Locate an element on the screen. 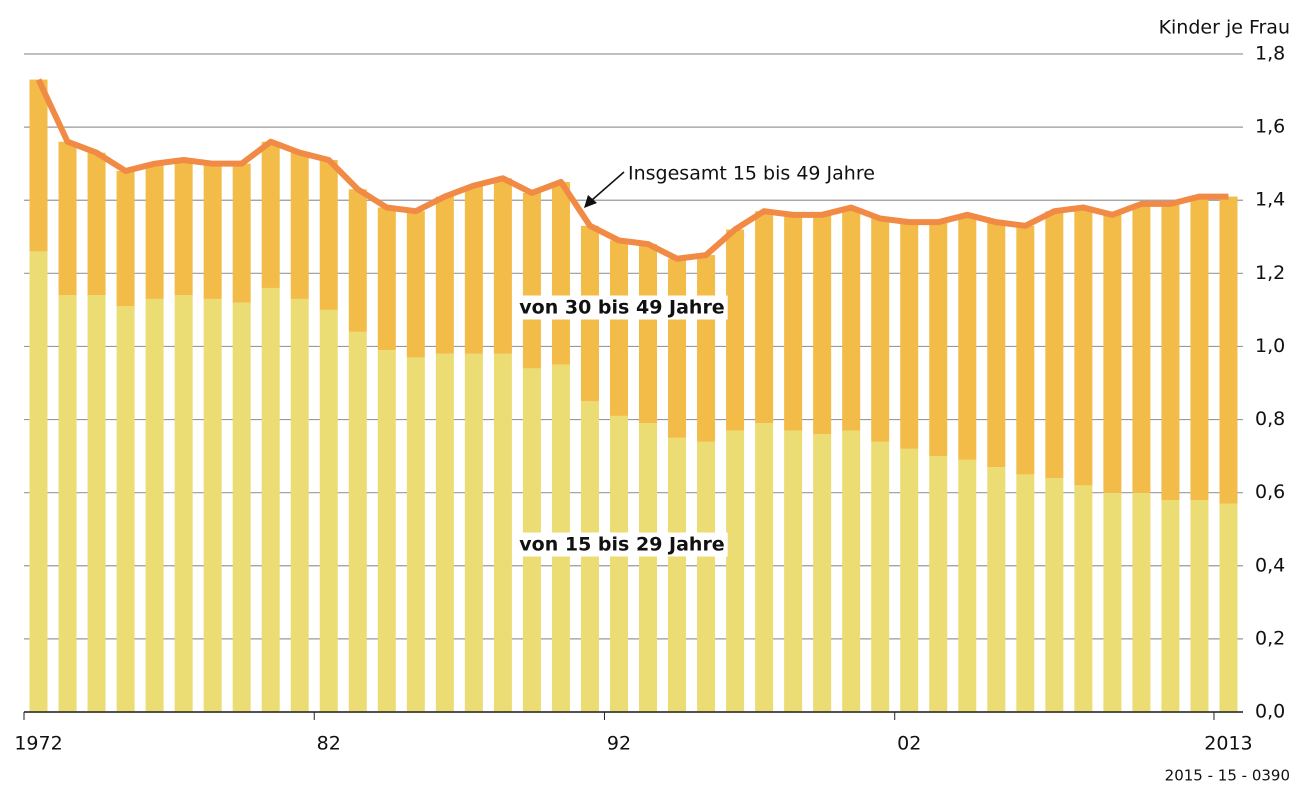 The height and width of the screenshot is (793, 1295). series-label: von 30 bis 49 Jahre is located at coordinates (621, 308).